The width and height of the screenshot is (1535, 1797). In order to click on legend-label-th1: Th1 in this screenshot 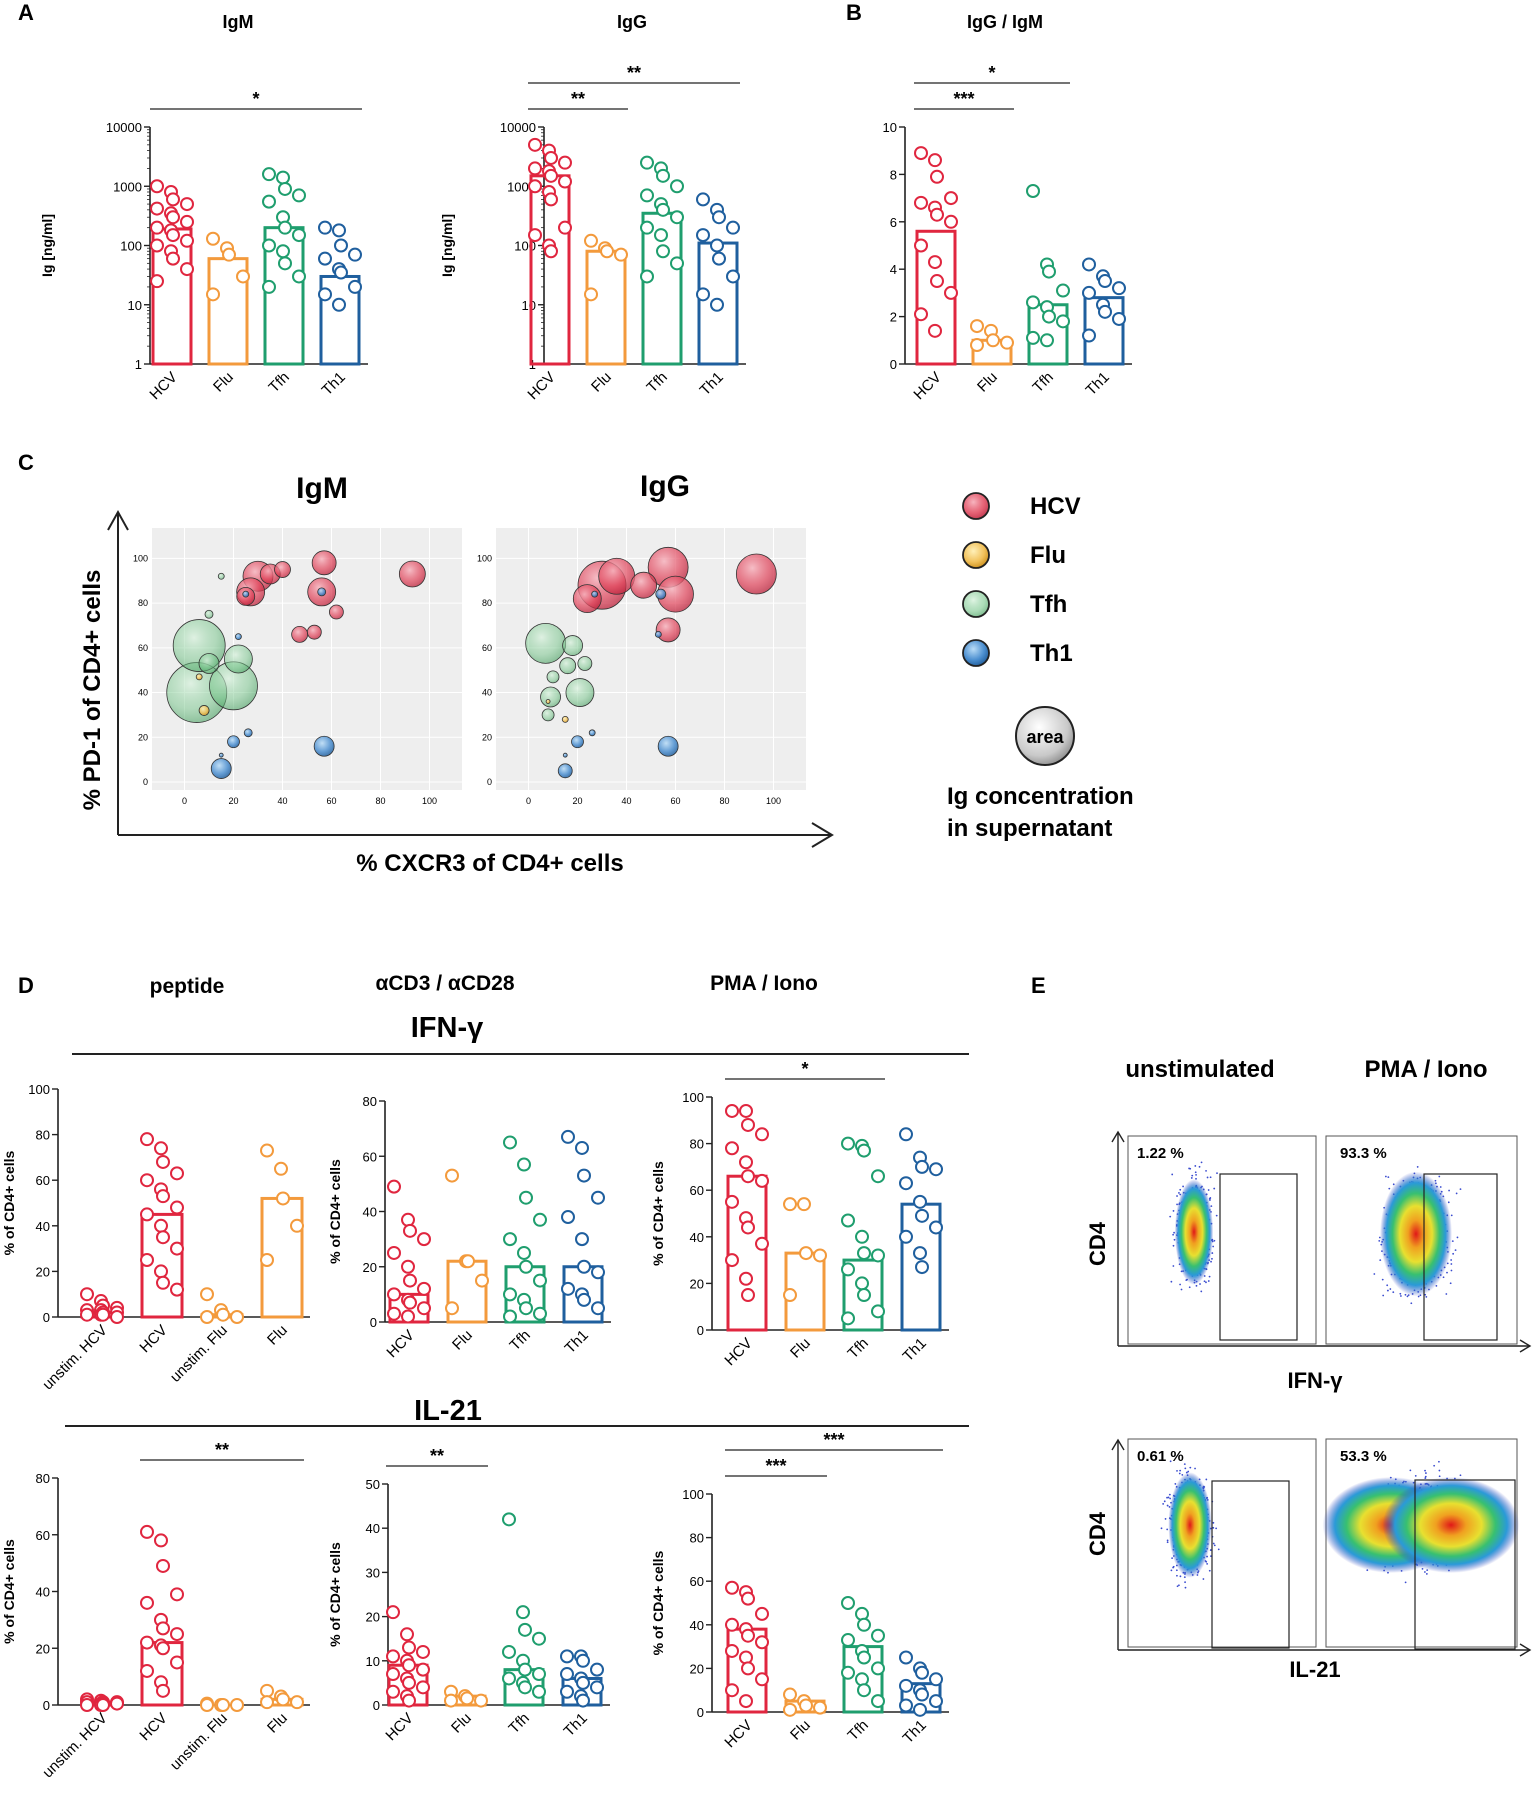, I will do `click(1051, 653)`.